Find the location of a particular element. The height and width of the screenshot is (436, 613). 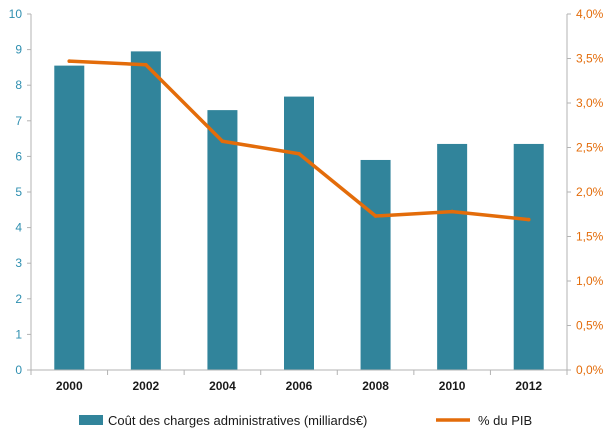

left-axis: 0 1 2 3 4 5 6 7 8 9 10 is located at coordinates (20, 192).